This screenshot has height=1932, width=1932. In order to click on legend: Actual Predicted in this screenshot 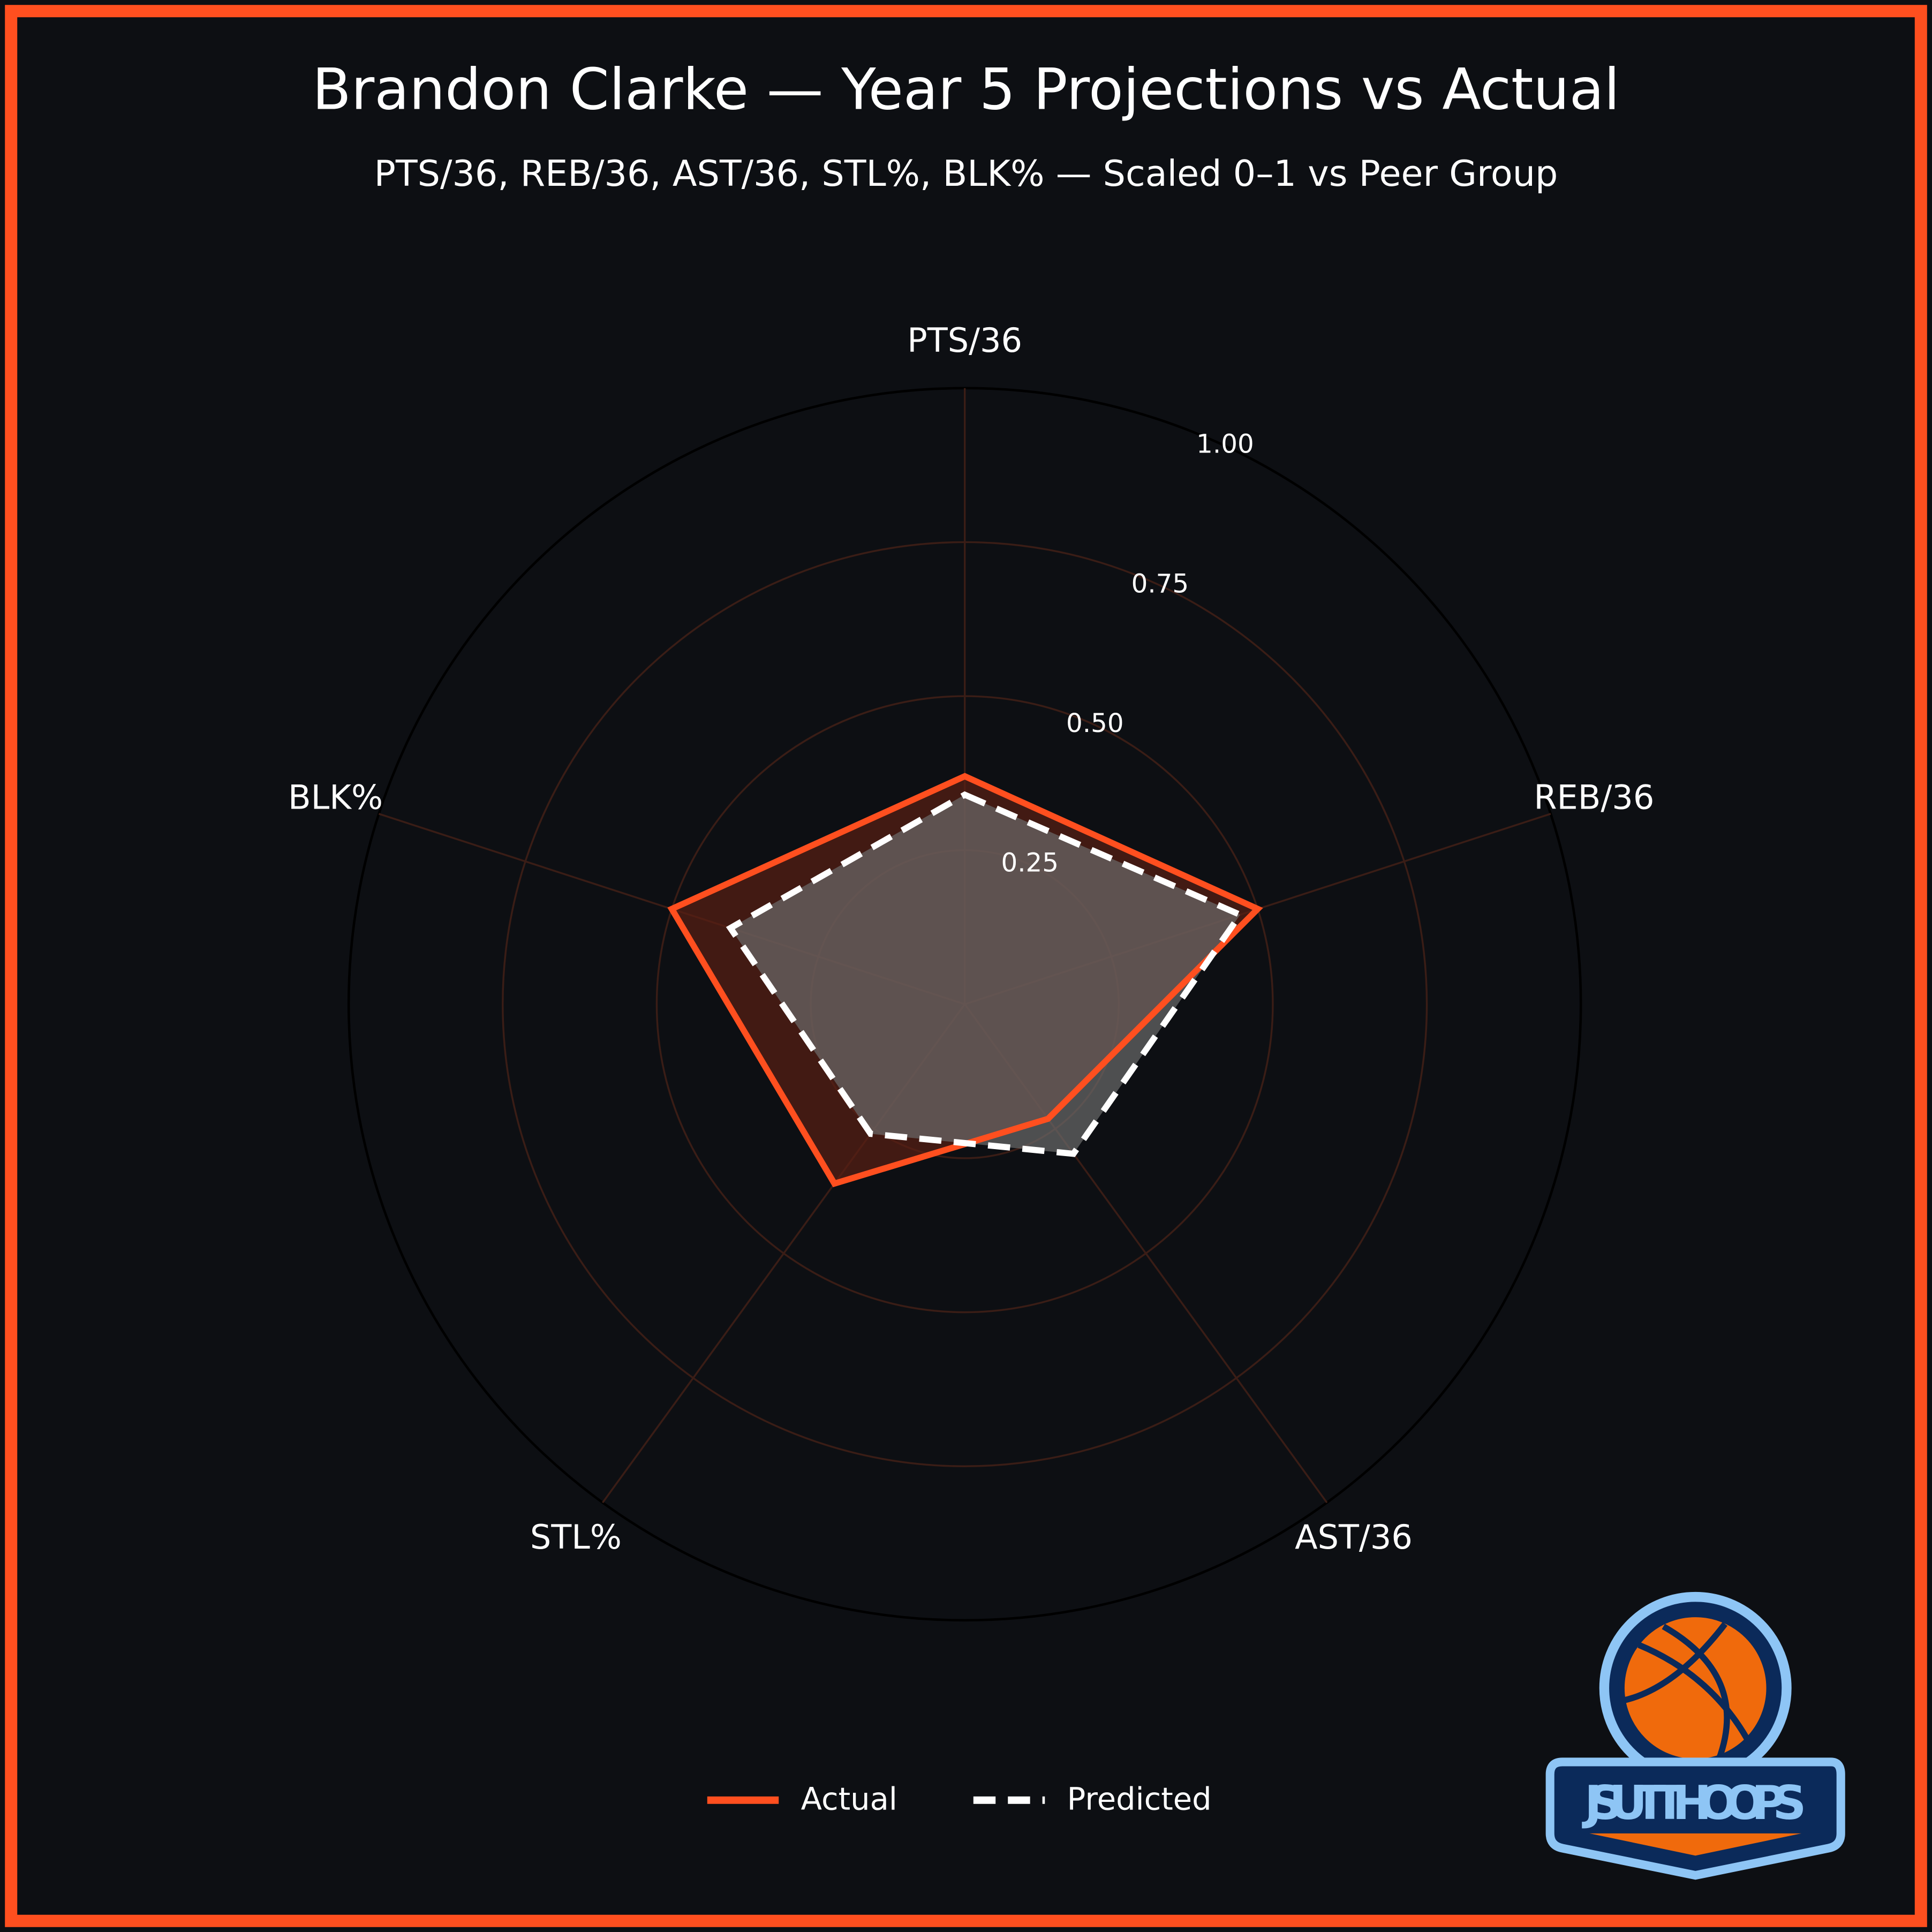, I will do `click(960, 1800)`.